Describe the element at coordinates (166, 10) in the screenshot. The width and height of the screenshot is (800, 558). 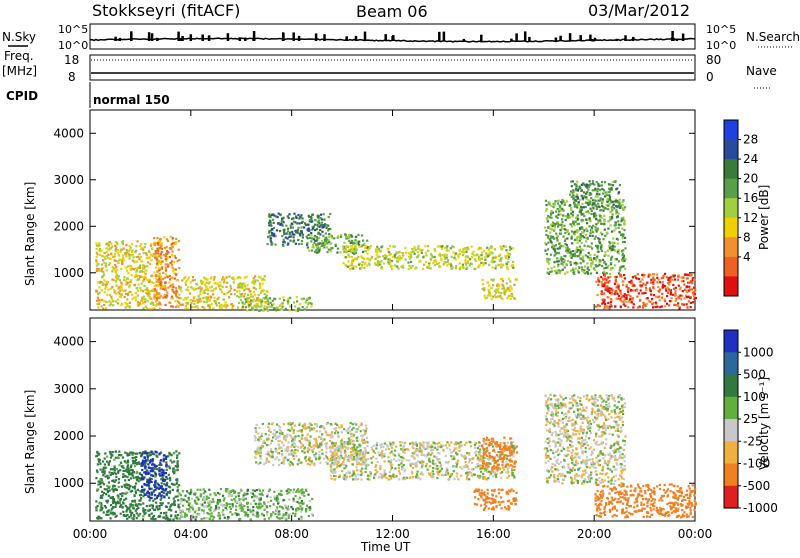
I see `station-title: Stokkseyri (fitACF)` at that location.